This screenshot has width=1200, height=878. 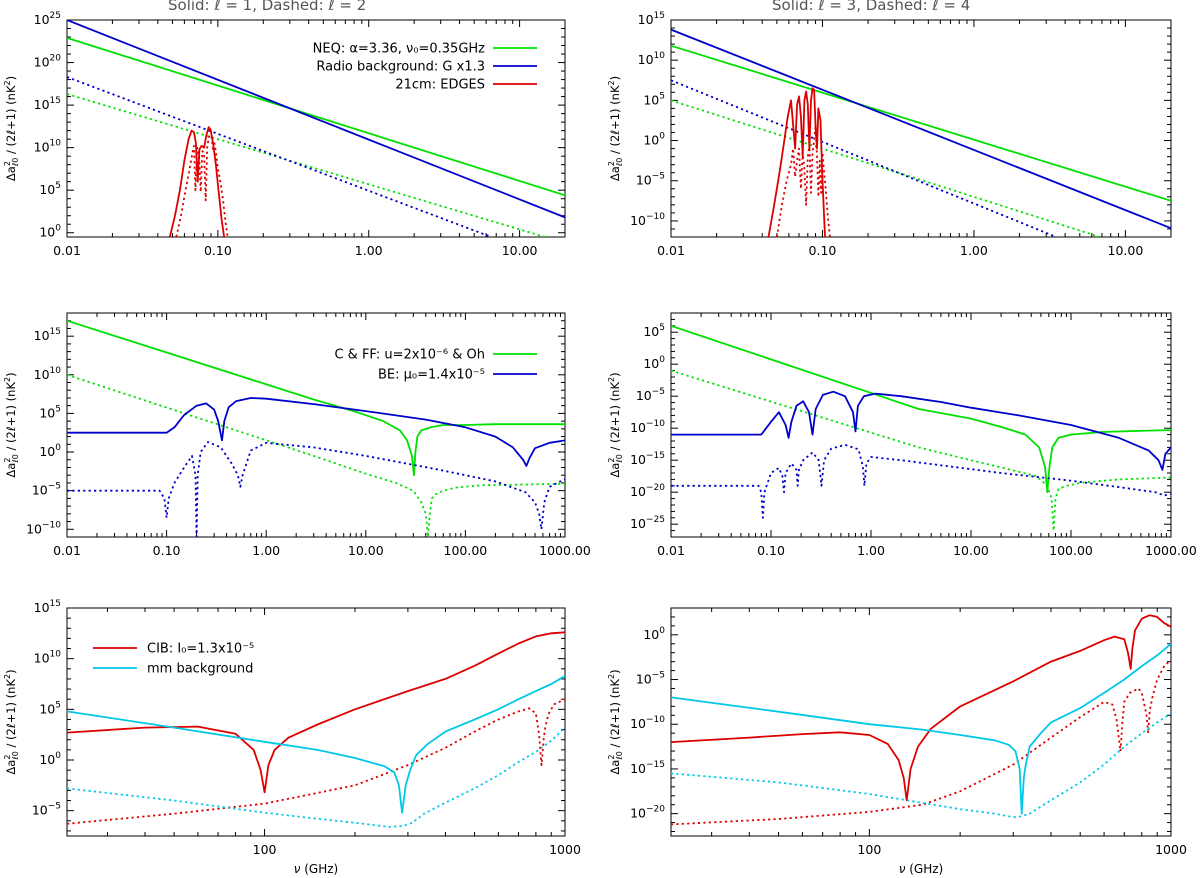 What do you see at coordinates (409, 355) in the screenshot?
I see `legend-label: C & FF: u=2x10⁻⁶ & Oh` at bounding box center [409, 355].